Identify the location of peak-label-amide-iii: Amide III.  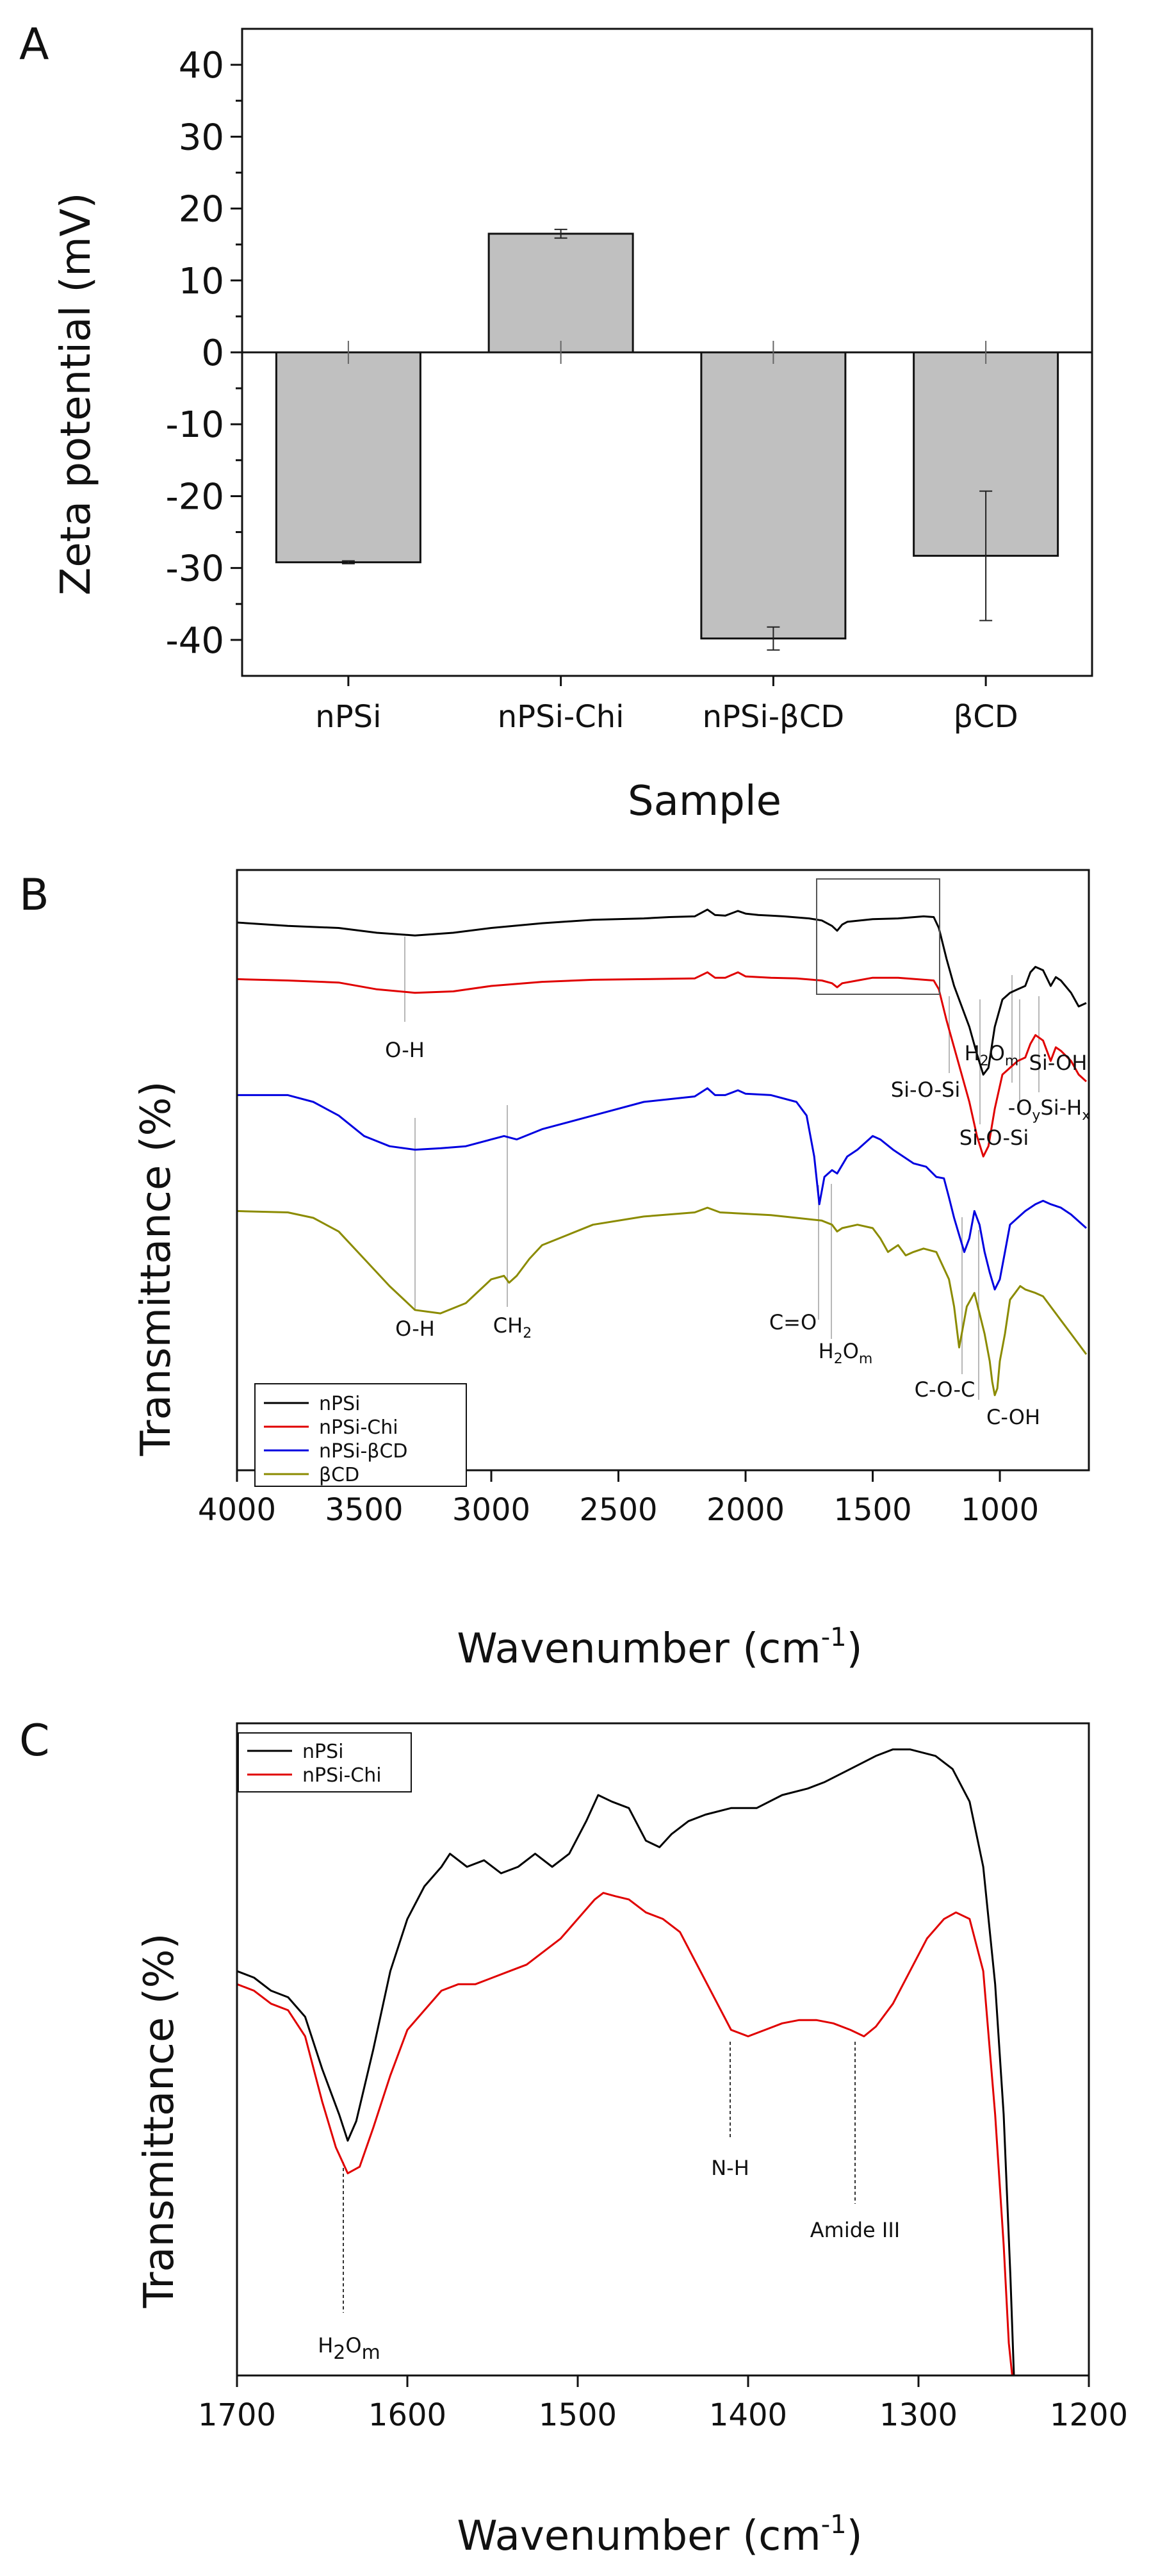
(855, 2230).